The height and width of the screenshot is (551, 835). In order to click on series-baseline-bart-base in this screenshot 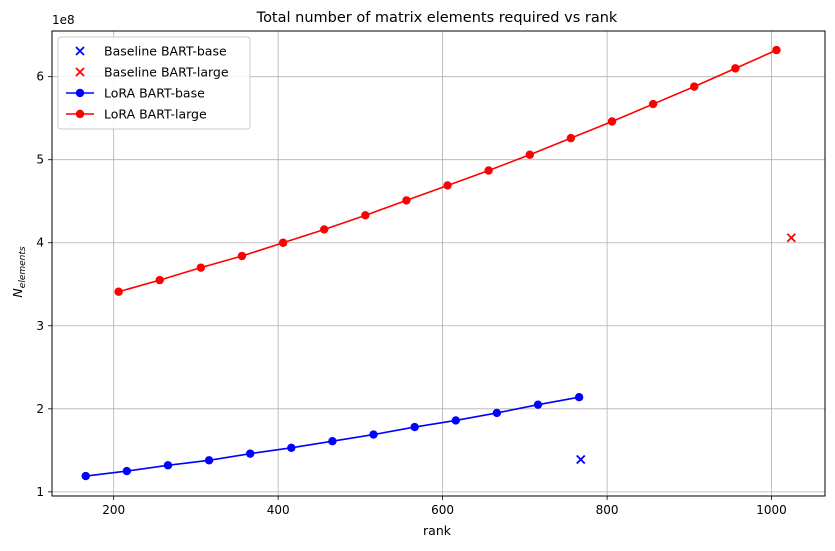, I will do `click(581, 459)`.